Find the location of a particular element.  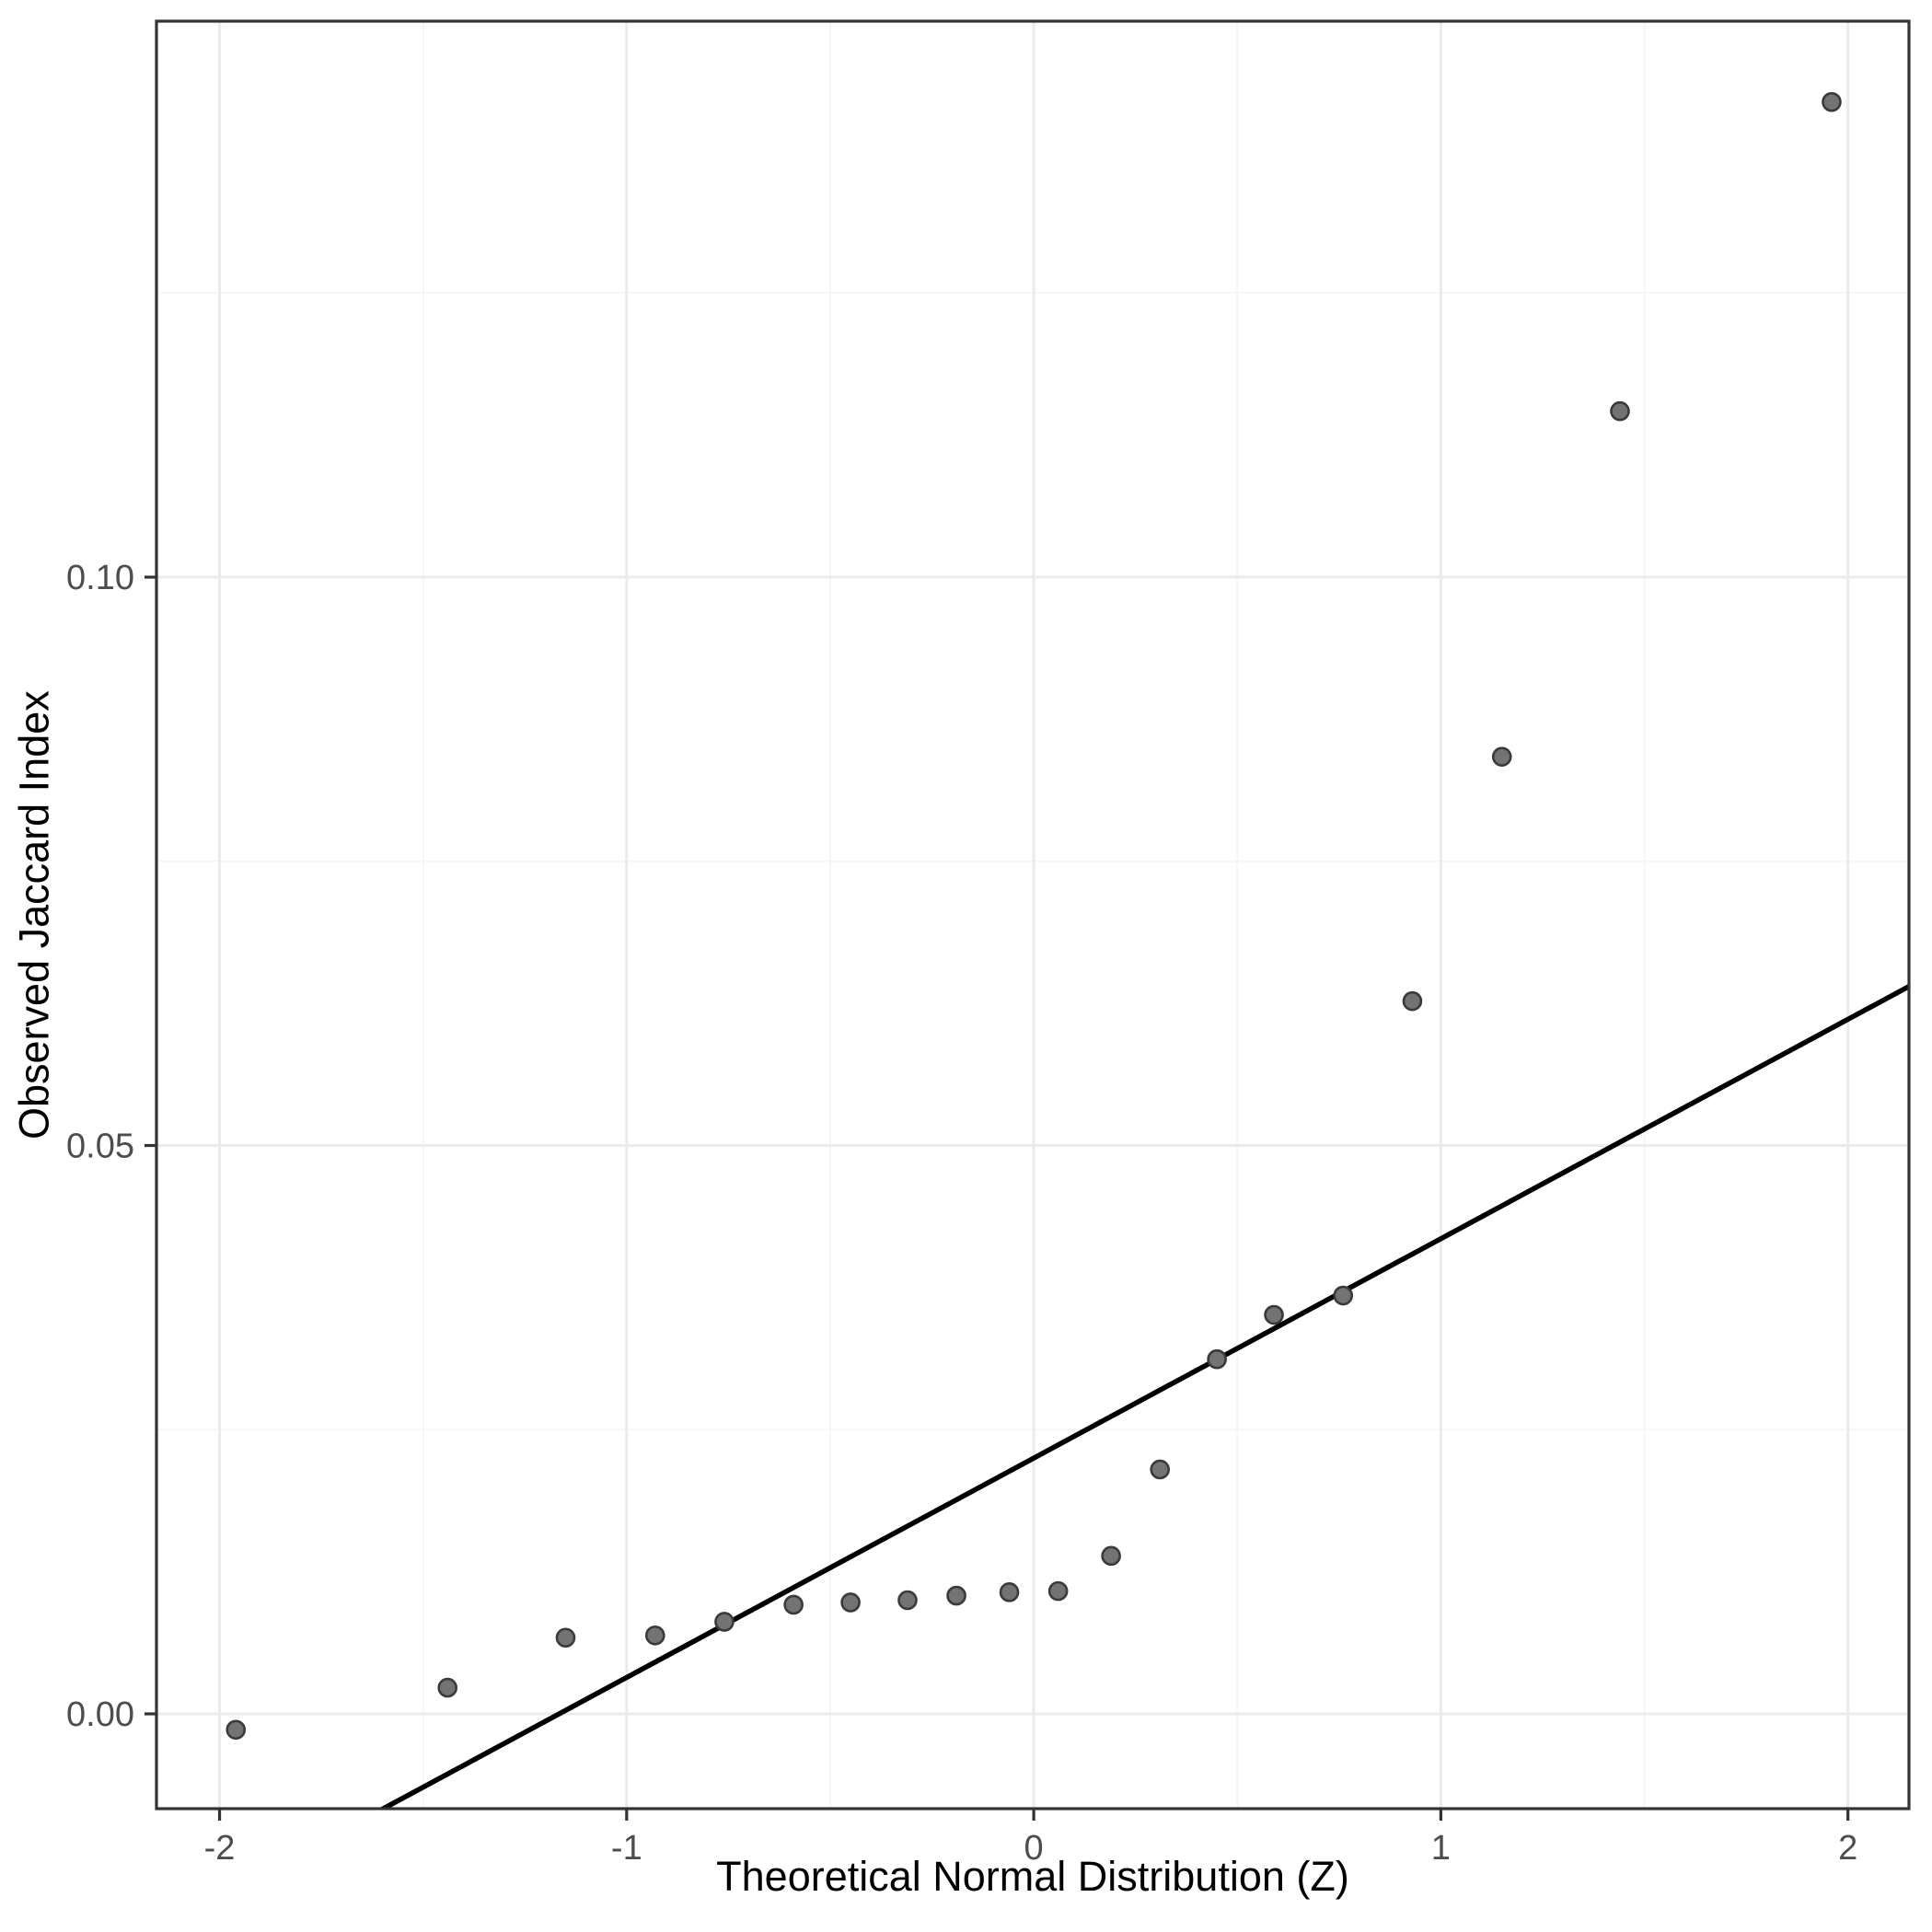

y-tick-label: 0.05 is located at coordinates (100, 1147).